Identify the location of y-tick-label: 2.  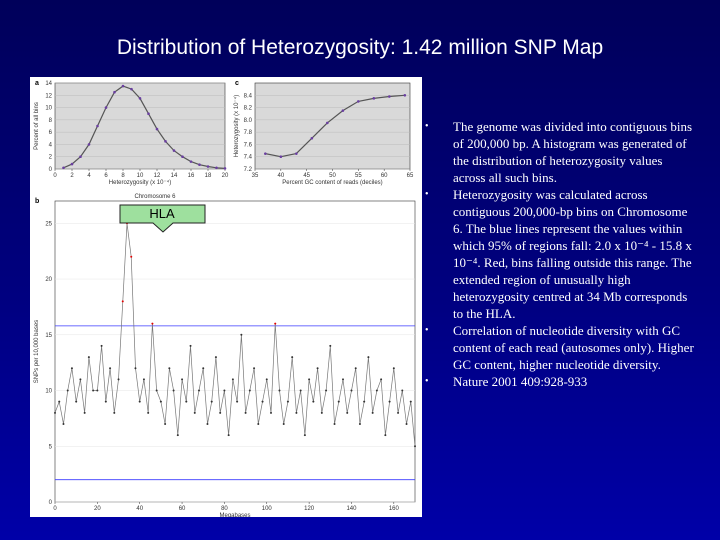
(51, 158).